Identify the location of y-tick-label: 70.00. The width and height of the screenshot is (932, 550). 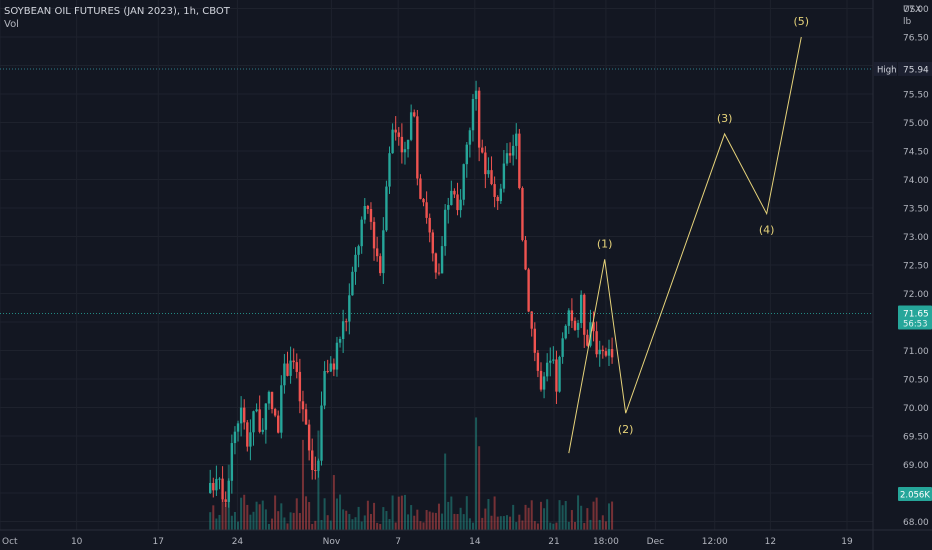
(916, 409).